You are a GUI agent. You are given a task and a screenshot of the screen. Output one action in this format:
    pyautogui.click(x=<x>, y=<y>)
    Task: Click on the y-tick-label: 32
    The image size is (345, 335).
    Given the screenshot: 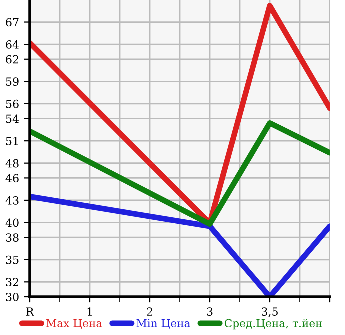 What is the action you would take?
    pyautogui.click(x=12, y=282)
    